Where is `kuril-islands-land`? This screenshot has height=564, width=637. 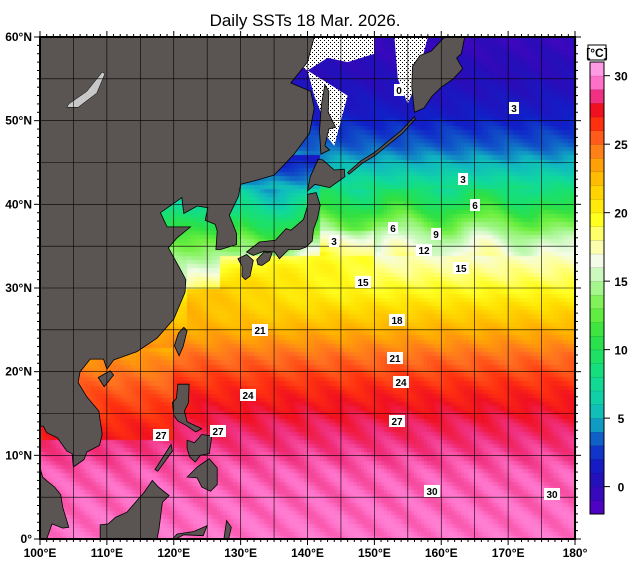
kuril-islands-land is located at coordinates (381, 145).